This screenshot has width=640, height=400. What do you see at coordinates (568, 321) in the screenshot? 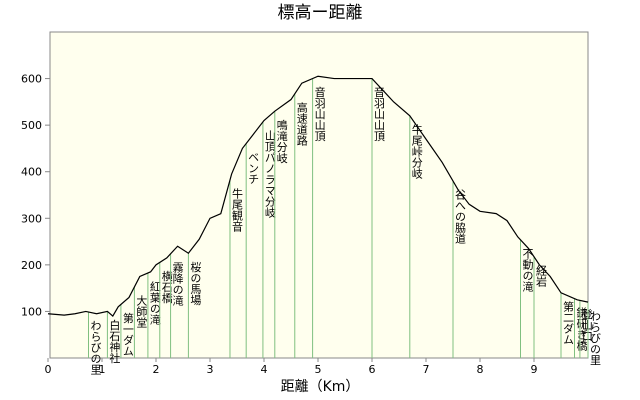
I see `landmark-label: 第二ダム` at bounding box center [568, 321].